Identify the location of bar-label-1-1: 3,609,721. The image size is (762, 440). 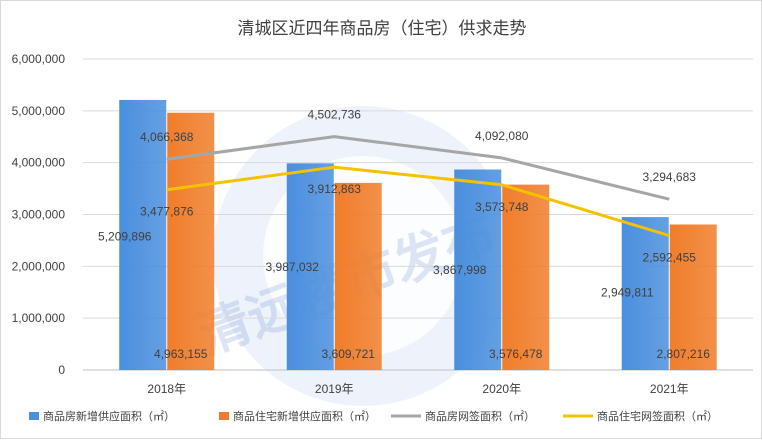
(349, 354).